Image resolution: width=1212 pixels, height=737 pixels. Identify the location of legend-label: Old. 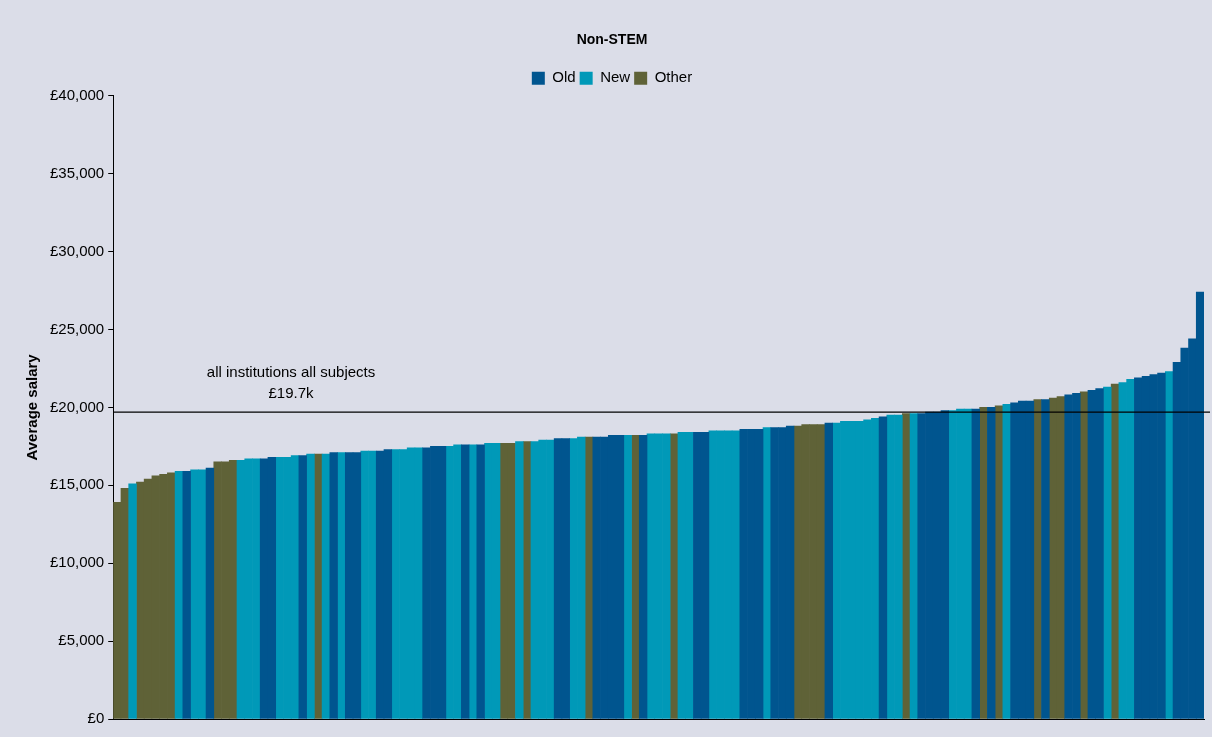
(564, 77).